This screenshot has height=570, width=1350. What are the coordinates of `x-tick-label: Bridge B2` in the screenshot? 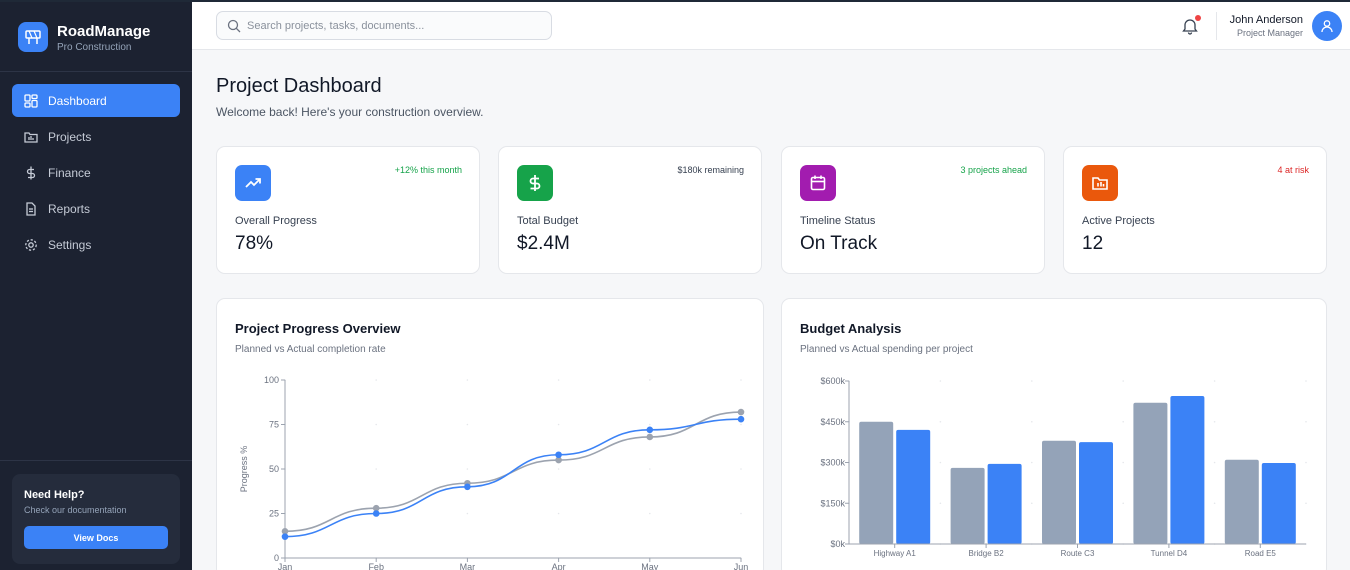 It's located at (987, 553).